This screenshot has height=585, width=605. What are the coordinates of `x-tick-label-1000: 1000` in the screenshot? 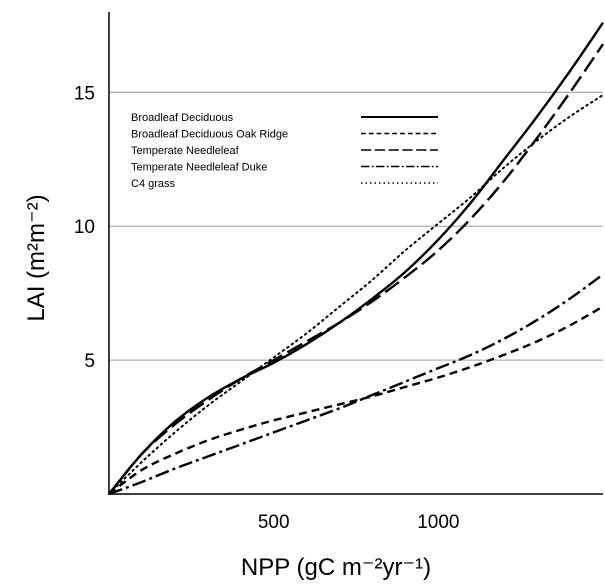 It's located at (438, 522).